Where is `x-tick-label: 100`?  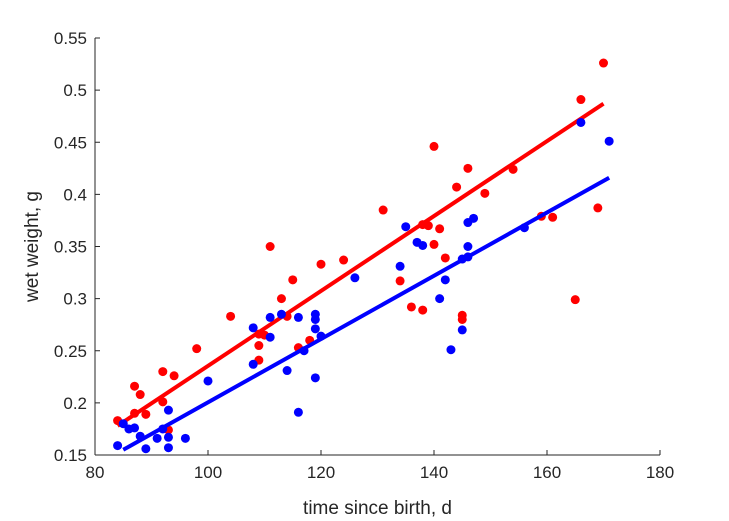
x-tick-label: 100 is located at coordinates (208, 472).